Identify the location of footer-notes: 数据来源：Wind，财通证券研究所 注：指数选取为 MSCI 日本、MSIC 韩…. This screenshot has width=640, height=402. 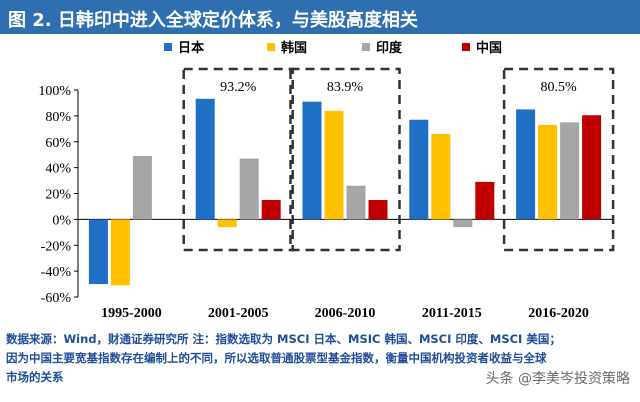
(320, 358).